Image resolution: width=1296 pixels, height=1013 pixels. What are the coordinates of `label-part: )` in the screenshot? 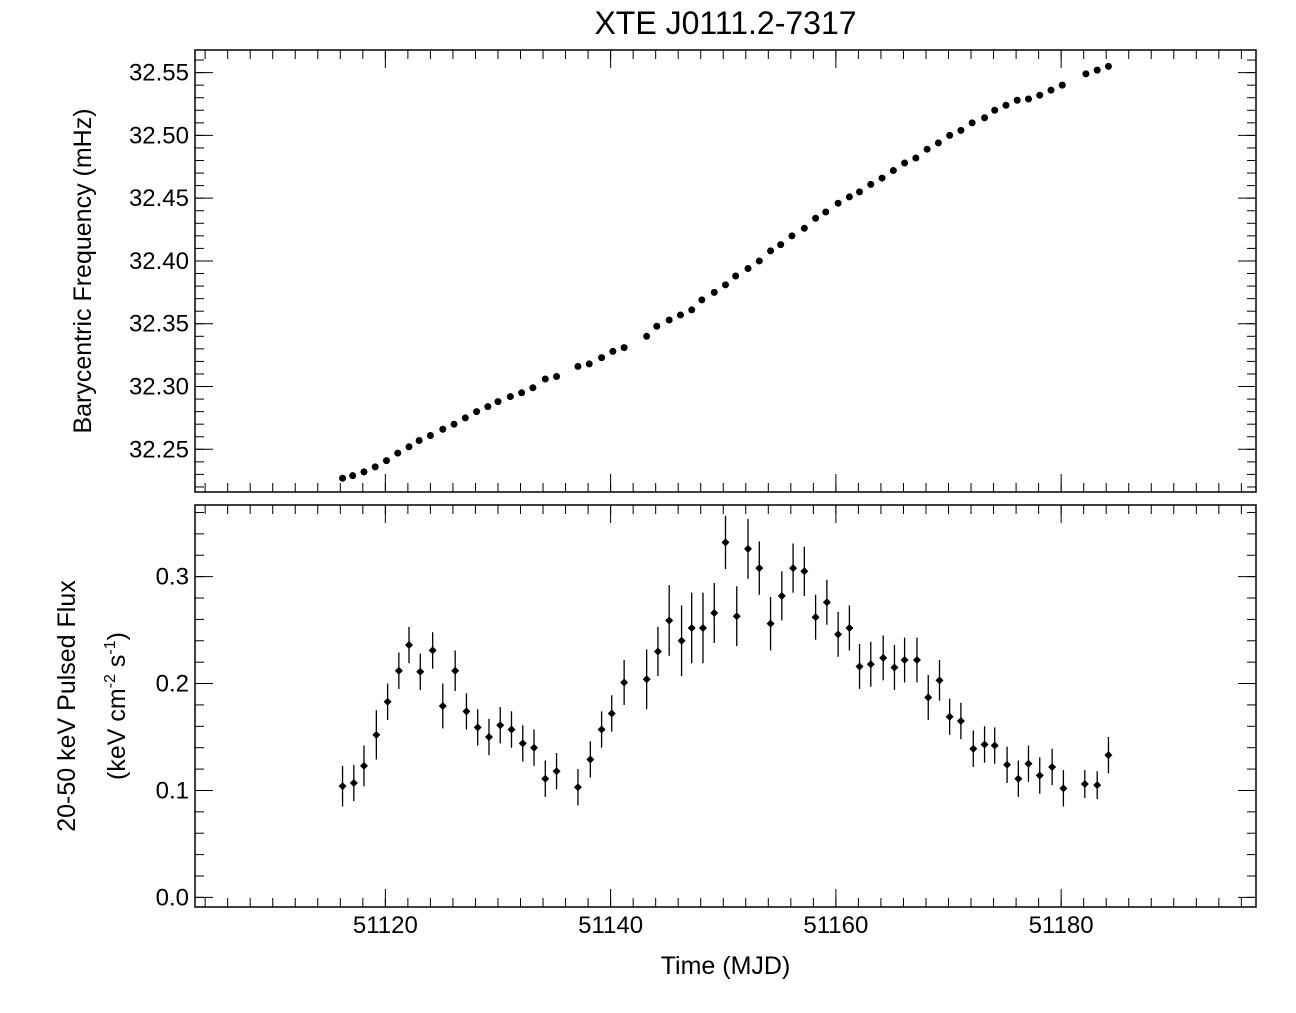 It's located at (117, 636).